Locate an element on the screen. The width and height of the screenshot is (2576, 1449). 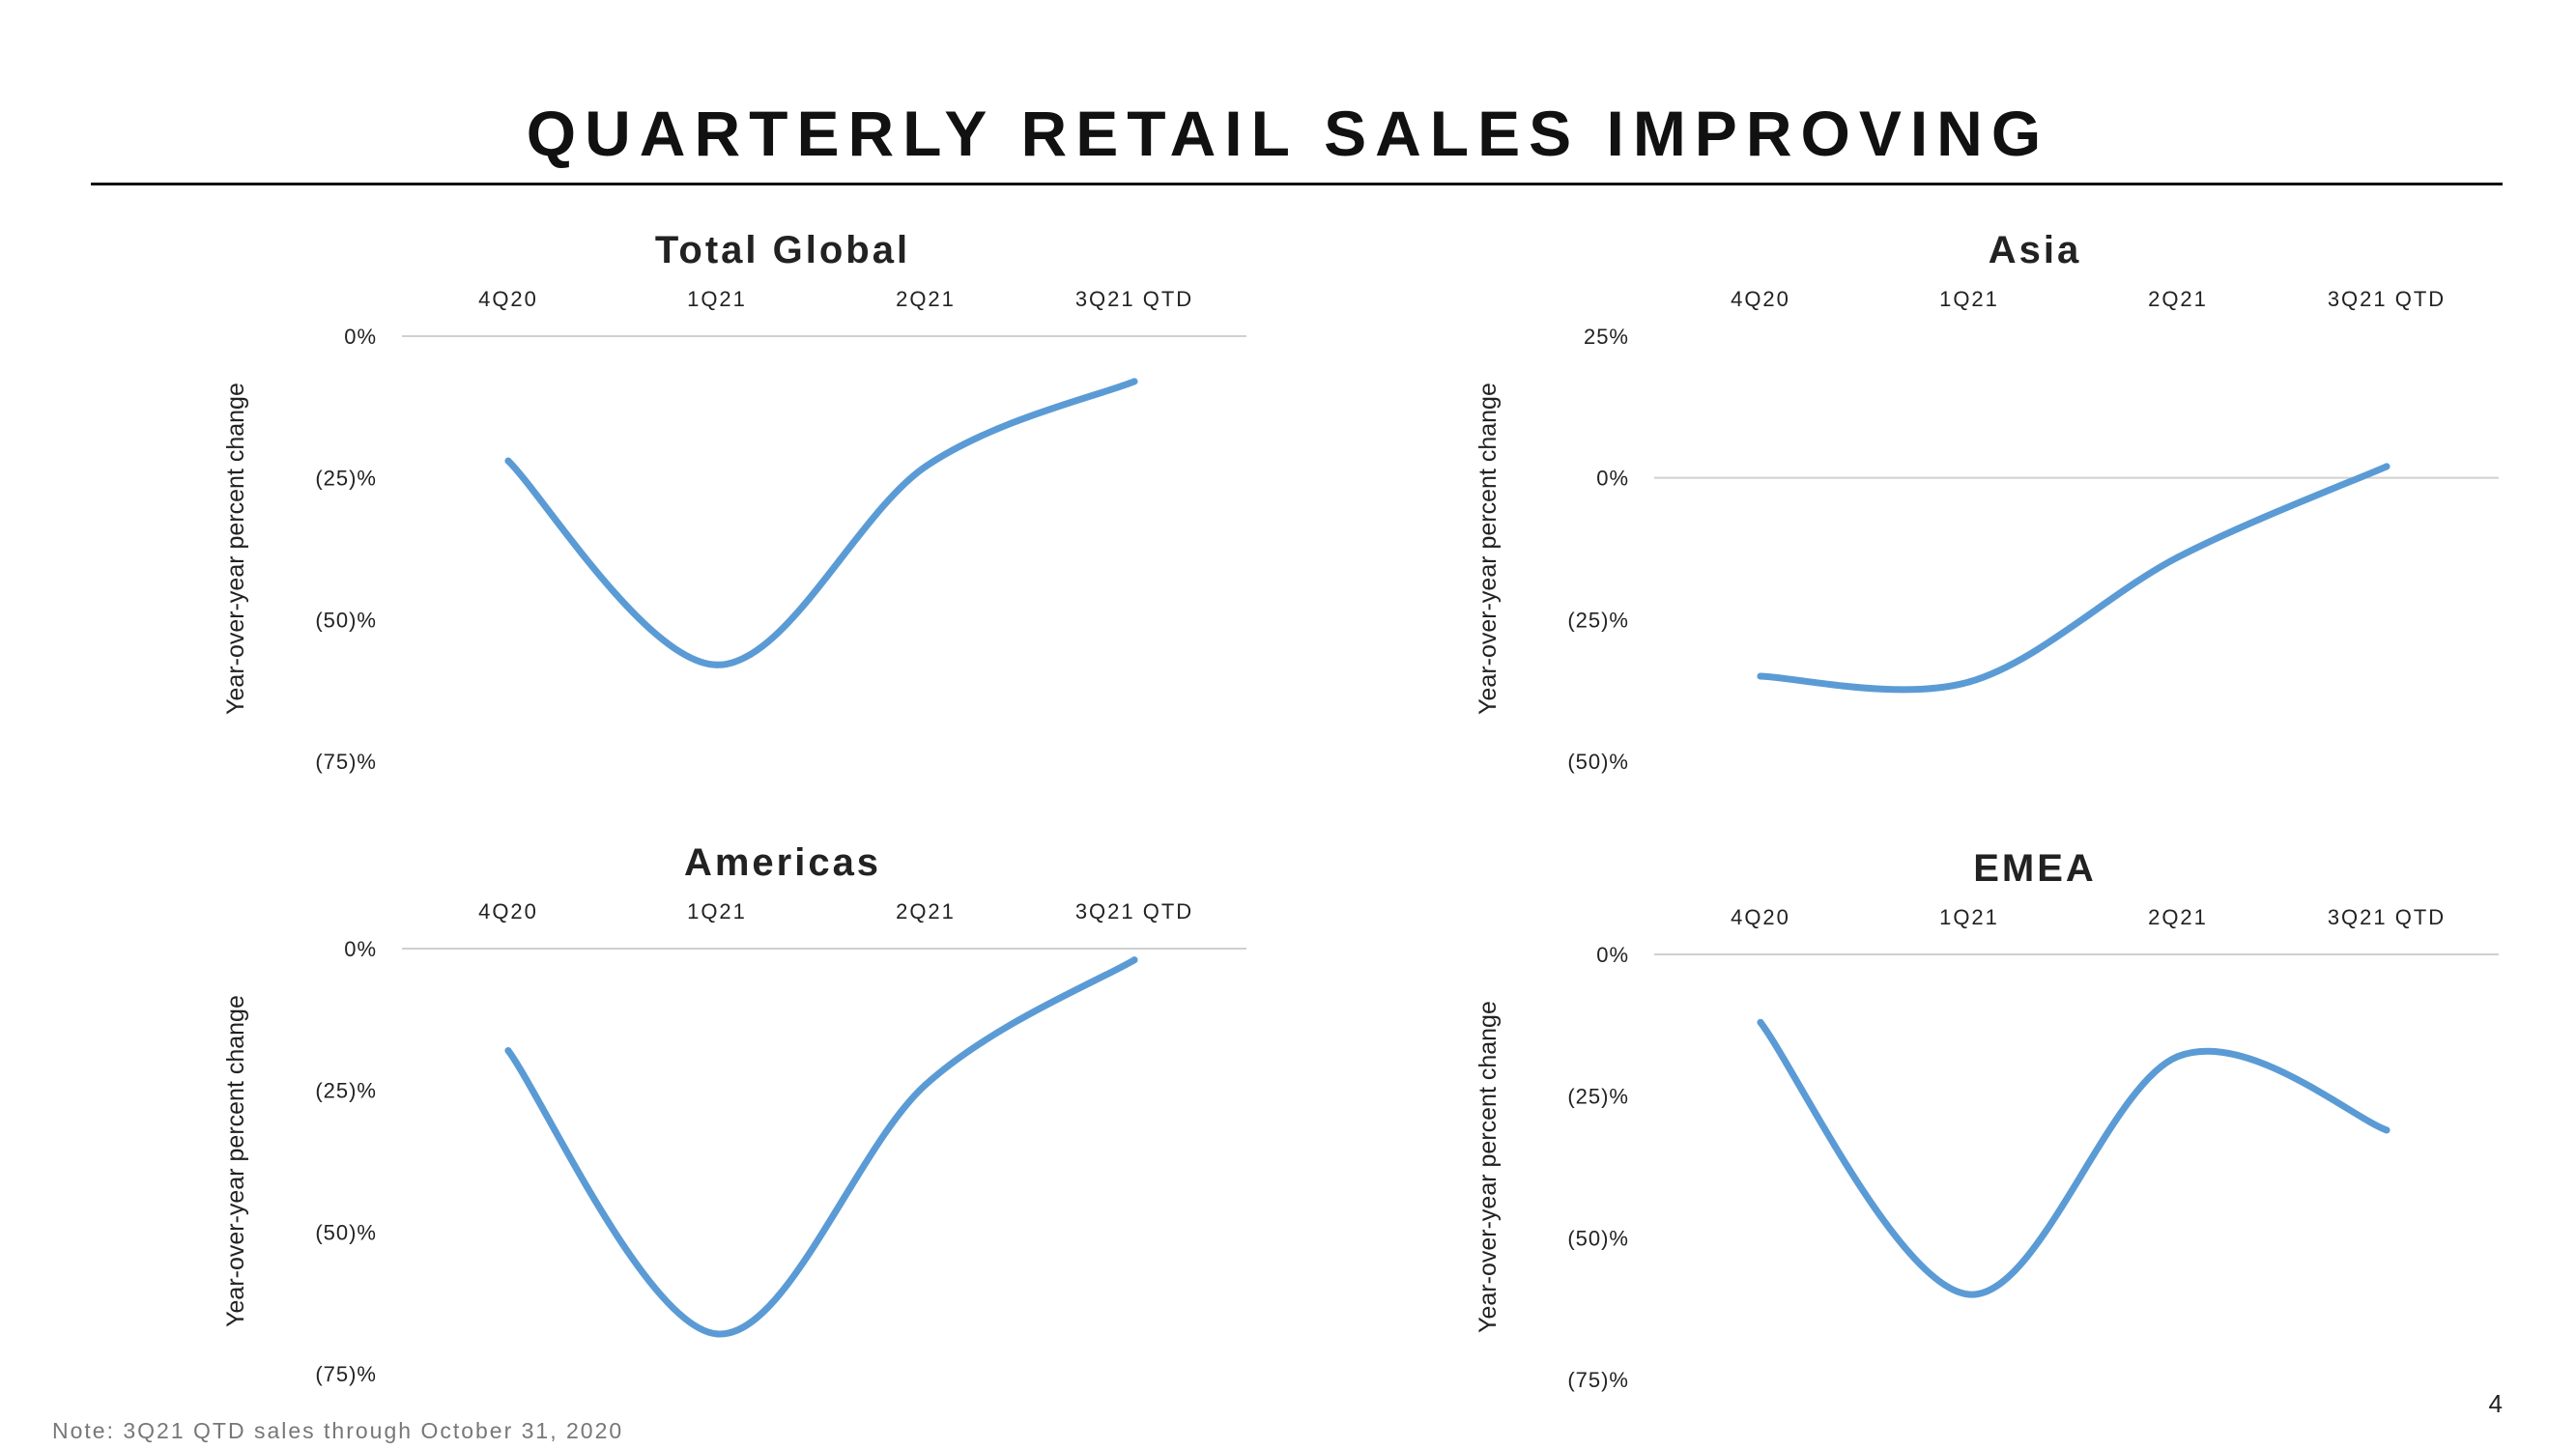
total-global-y-tick-label: (25)% is located at coordinates (346, 479).